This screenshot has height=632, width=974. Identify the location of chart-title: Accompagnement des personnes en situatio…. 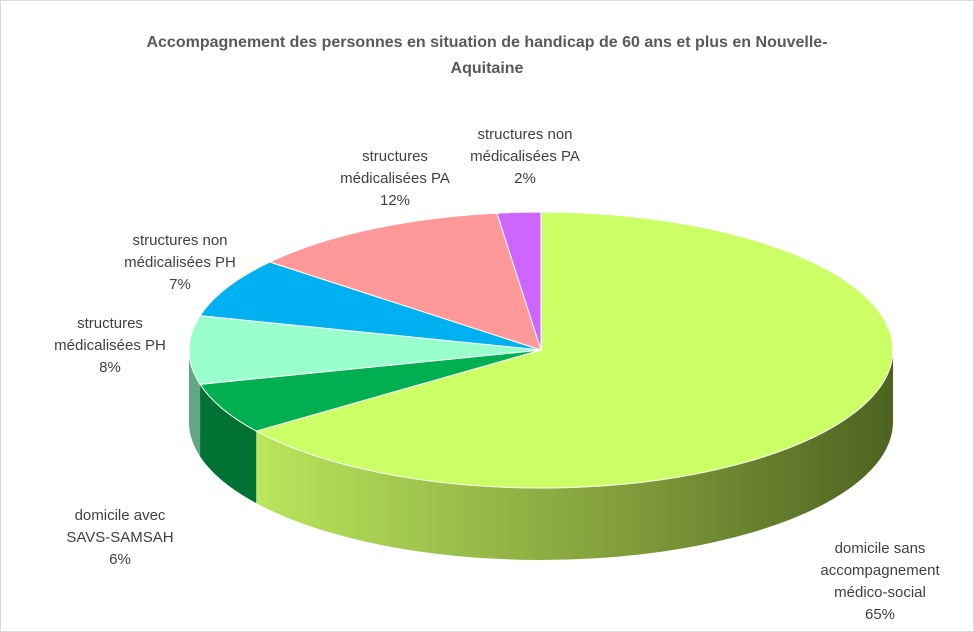
(487, 55).